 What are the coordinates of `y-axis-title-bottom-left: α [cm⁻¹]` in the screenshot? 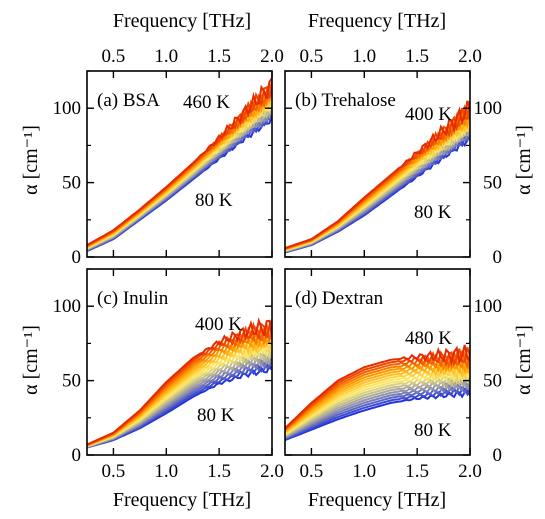 It's located at (31, 360).